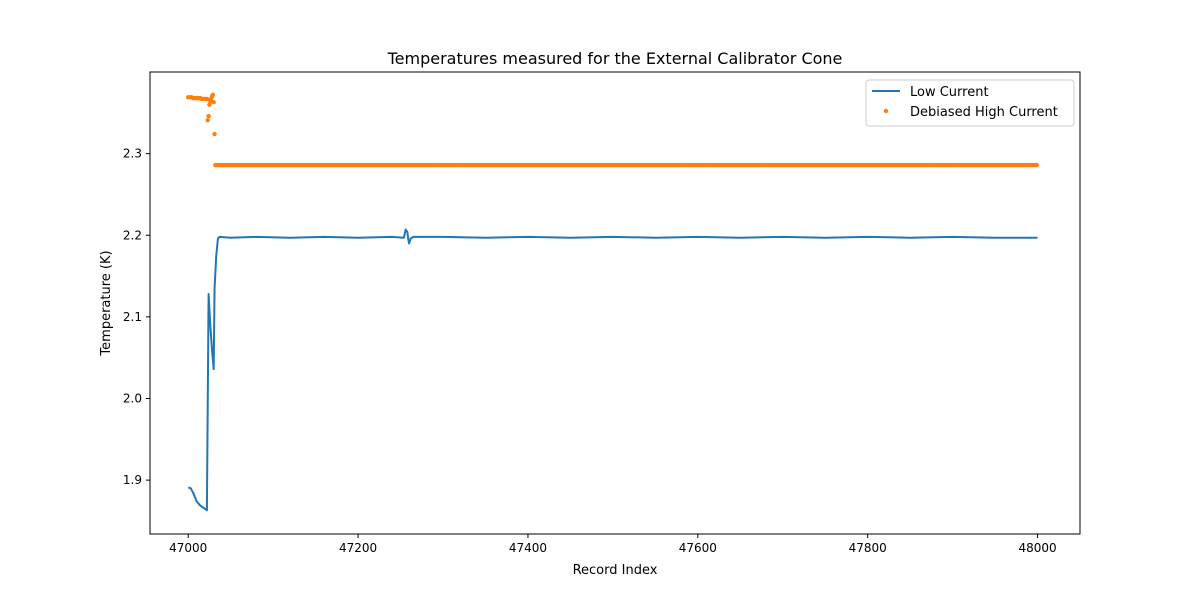  What do you see at coordinates (132, 317) in the screenshot?
I see `y-tick-label: 2.1` at bounding box center [132, 317].